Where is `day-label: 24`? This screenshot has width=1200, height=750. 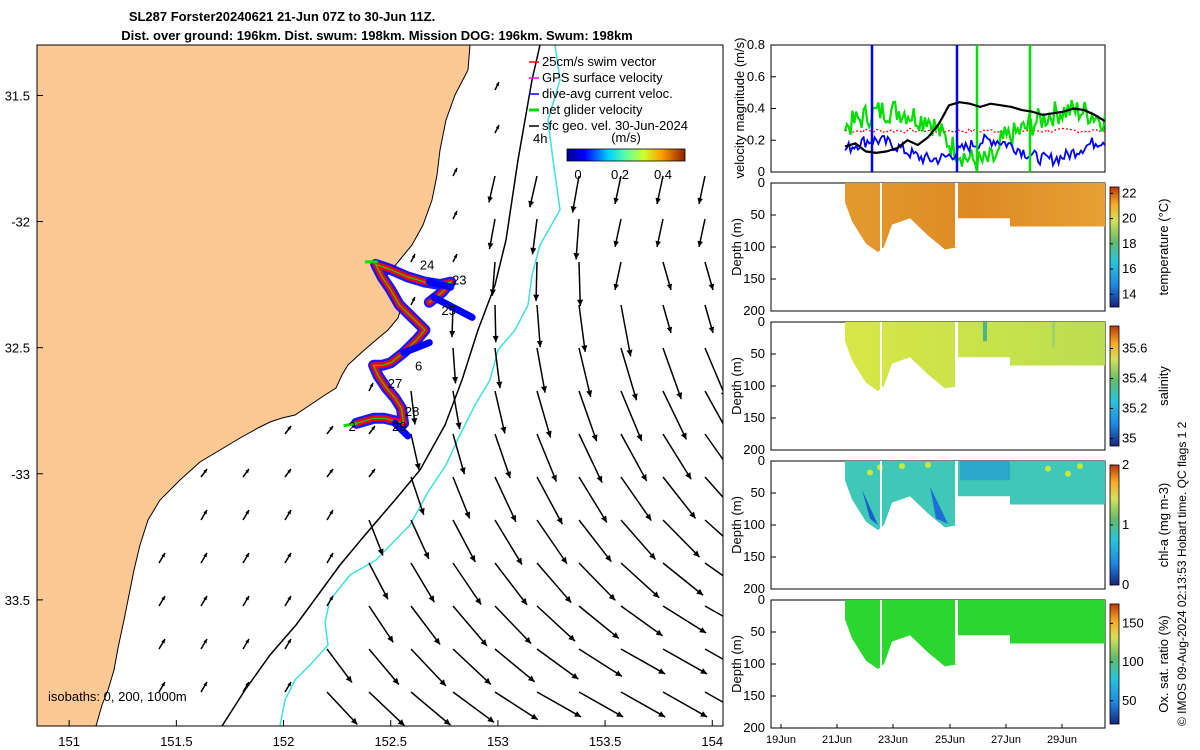
day-label: 24 is located at coordinates (427, 264).